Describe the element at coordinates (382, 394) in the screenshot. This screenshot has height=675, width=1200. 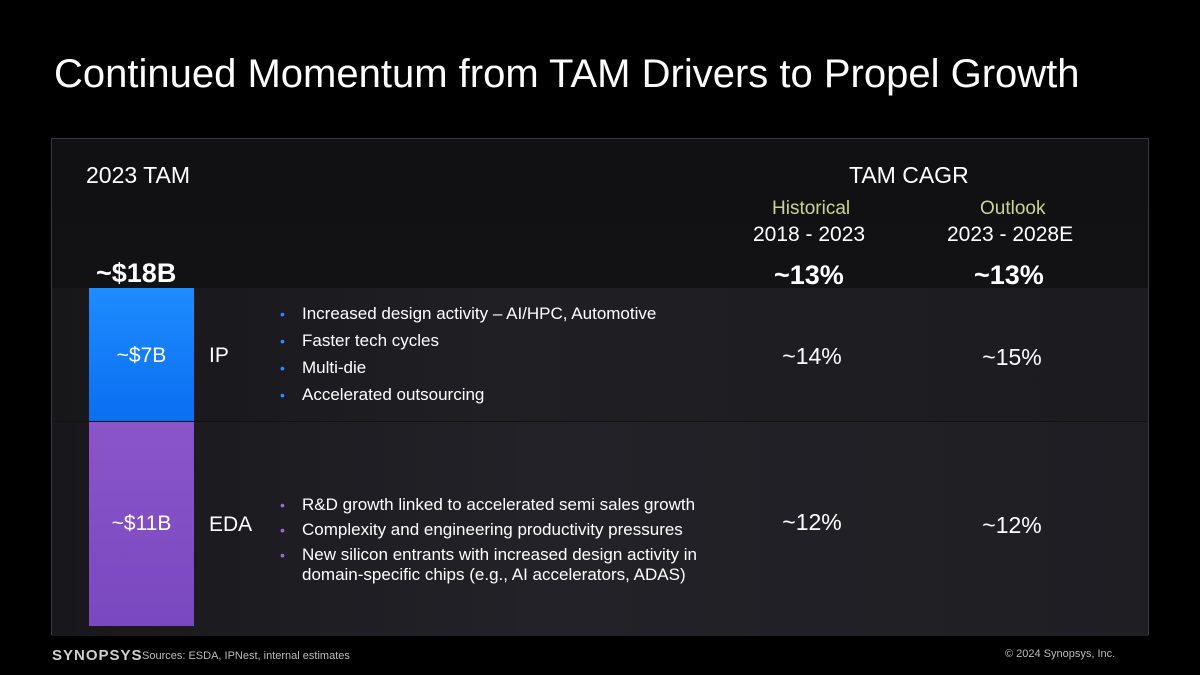
I see `list-item: • Accelerated outsourcing` at that location.